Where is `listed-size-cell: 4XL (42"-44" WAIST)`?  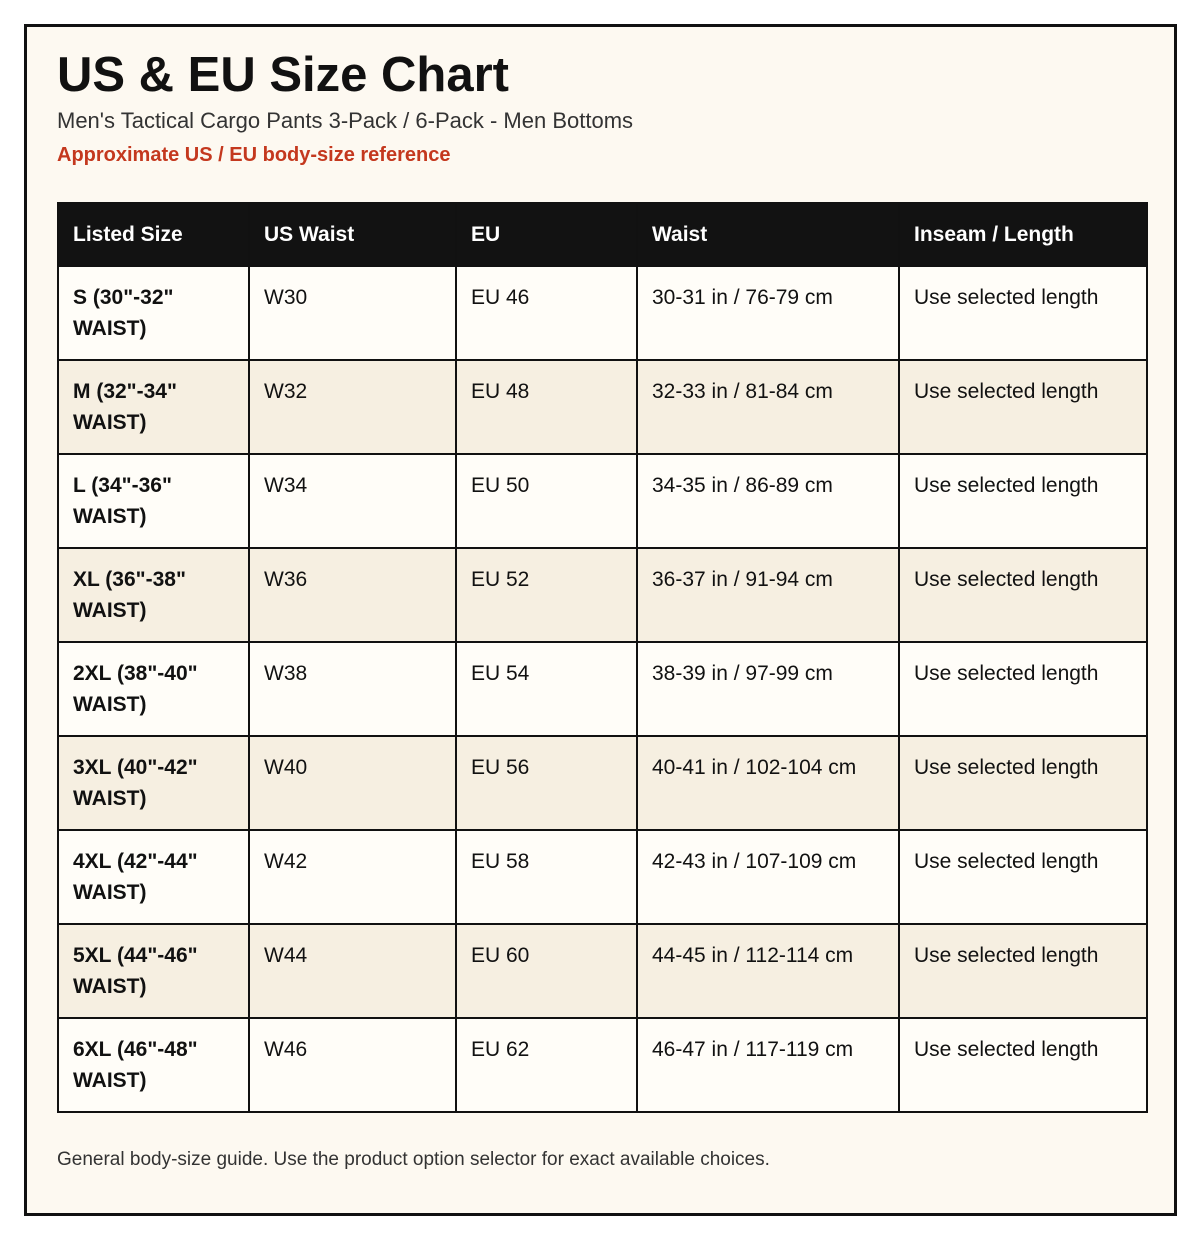
listed-size-cell: 4XL (42"-44" WAIST) is located at coordinates (153, 877).